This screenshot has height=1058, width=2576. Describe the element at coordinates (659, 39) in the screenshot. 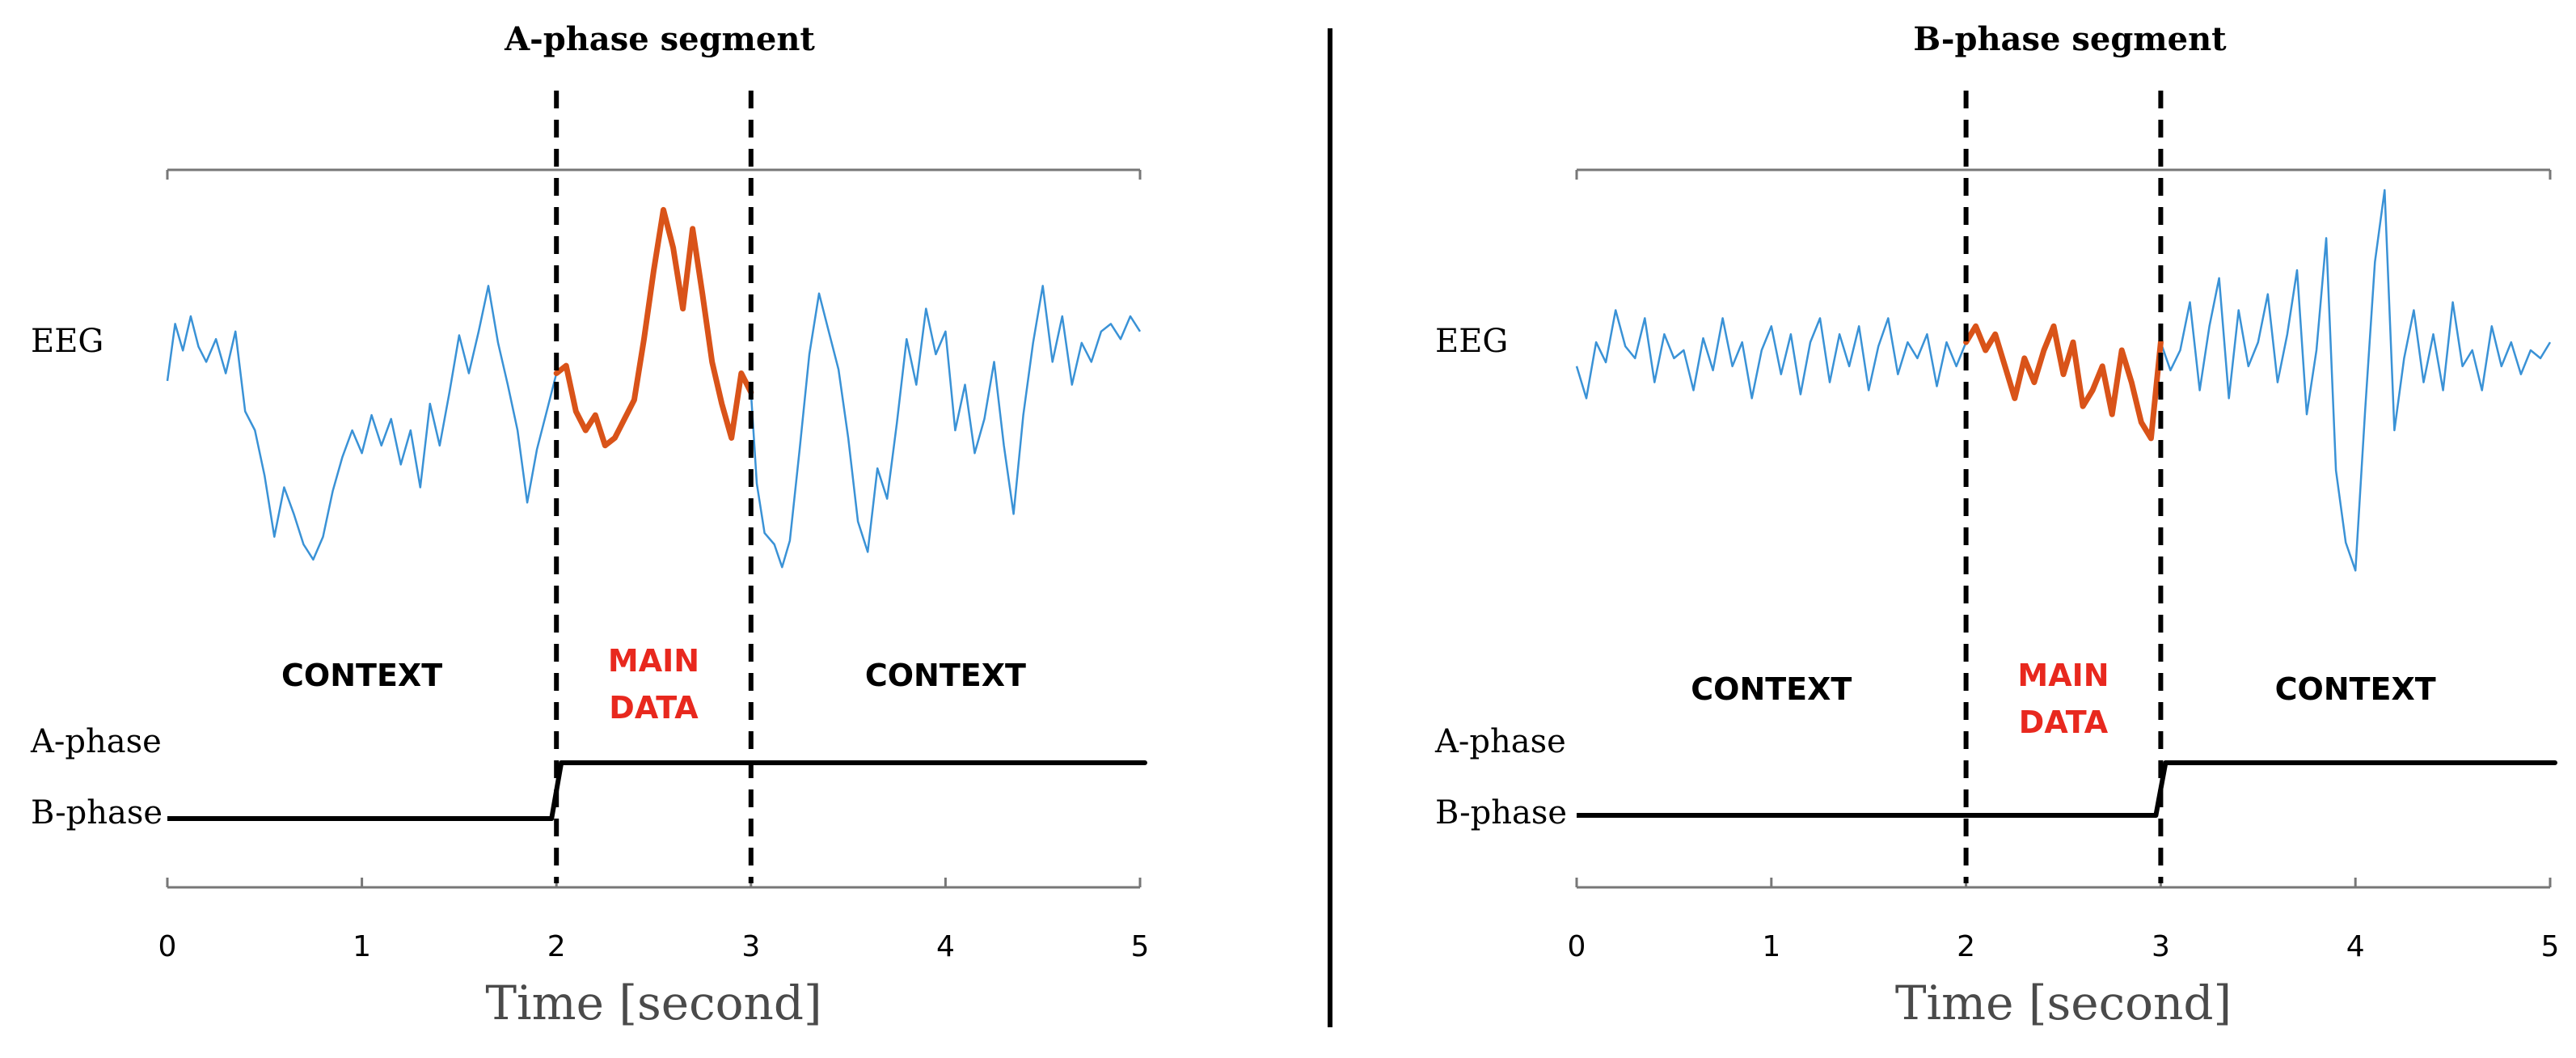

I see `chart-title: A-phase segment` at that location.